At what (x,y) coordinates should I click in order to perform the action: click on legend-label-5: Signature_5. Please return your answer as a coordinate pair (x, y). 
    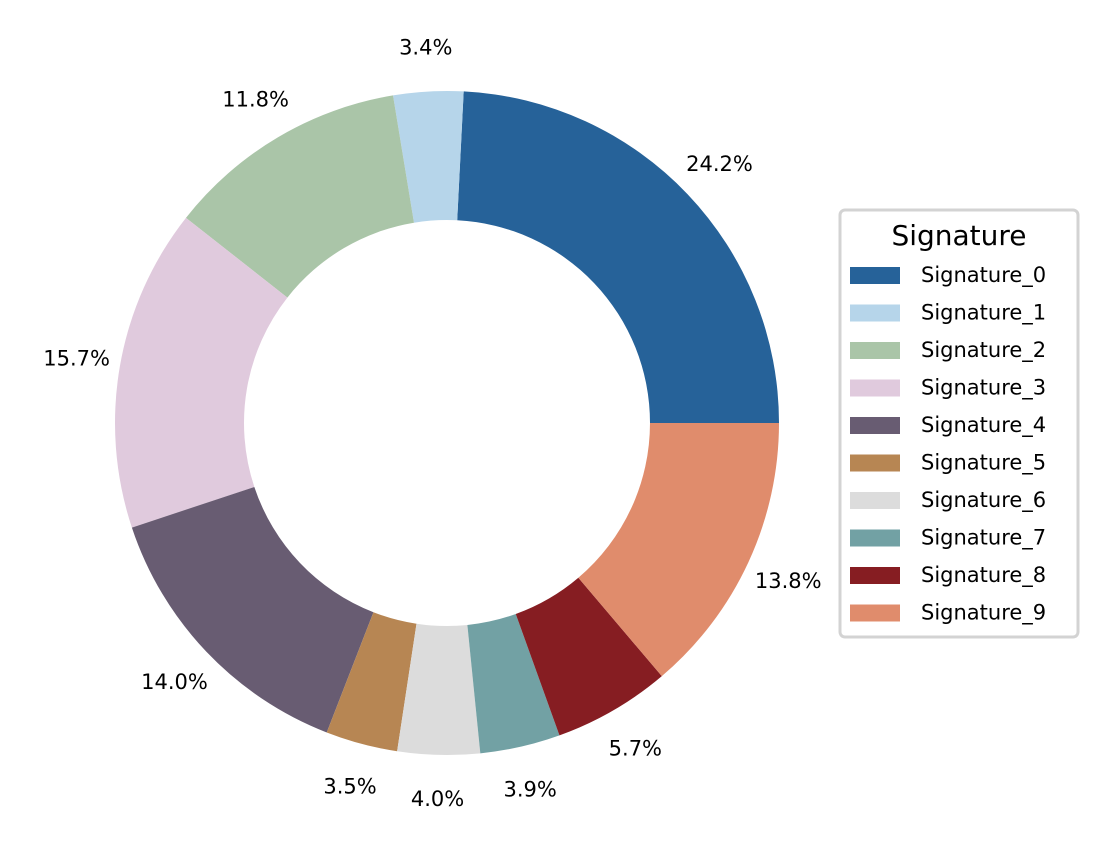
    Looking at the image, I should click on (983, 463).